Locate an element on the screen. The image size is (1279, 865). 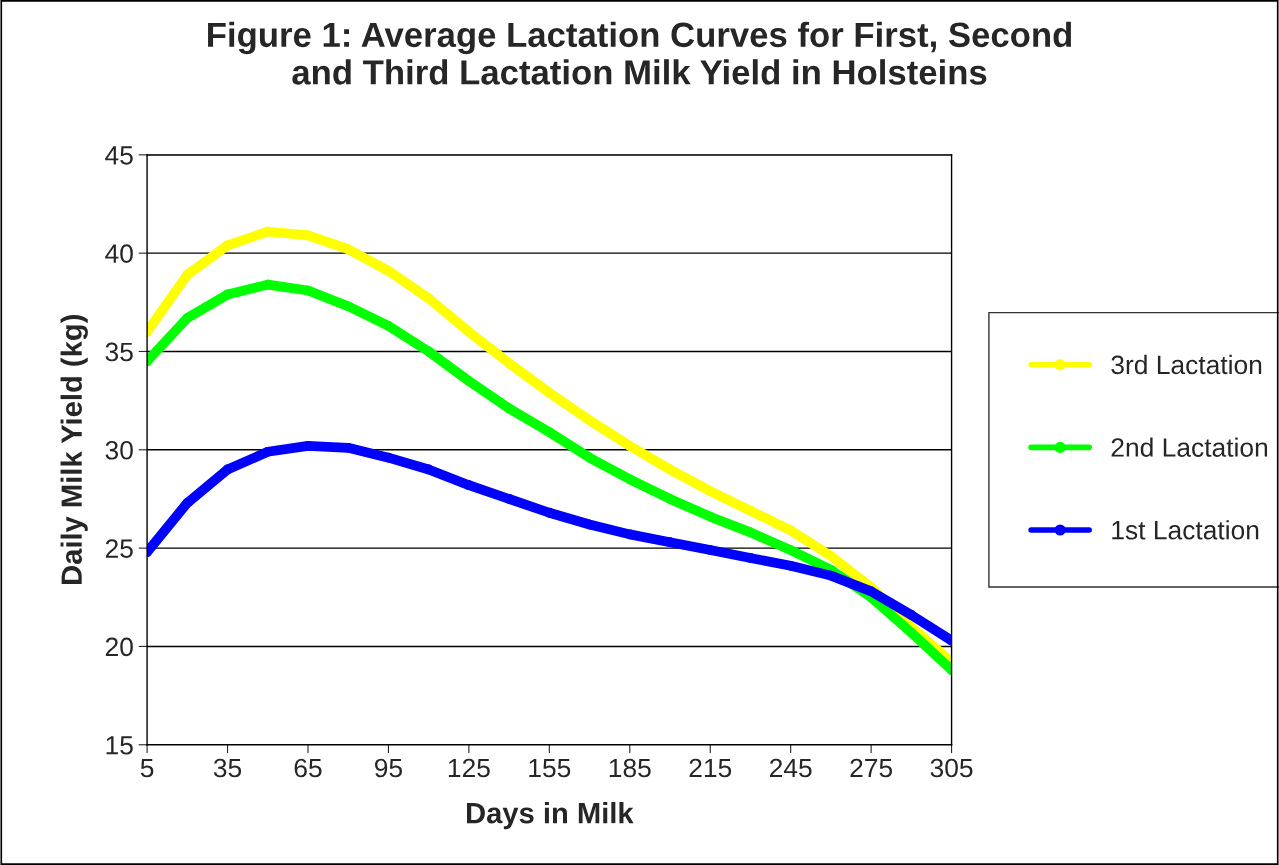
x-tick-label: 305 is located at coordinates (951, 768).